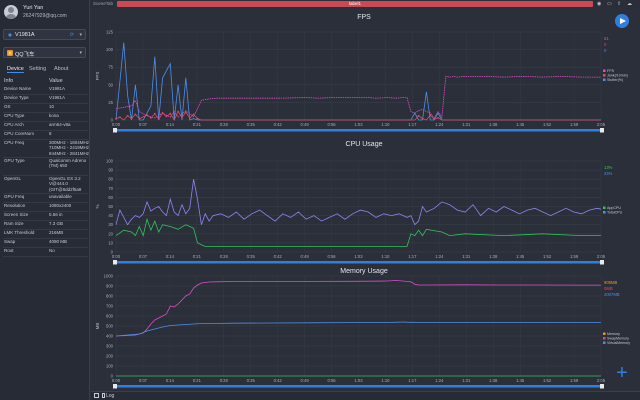 The width and height of the screenshot is (640, 400). Describe the element at coordinates (96, 395) in the screenshot. I see `expand-icon` at that location.